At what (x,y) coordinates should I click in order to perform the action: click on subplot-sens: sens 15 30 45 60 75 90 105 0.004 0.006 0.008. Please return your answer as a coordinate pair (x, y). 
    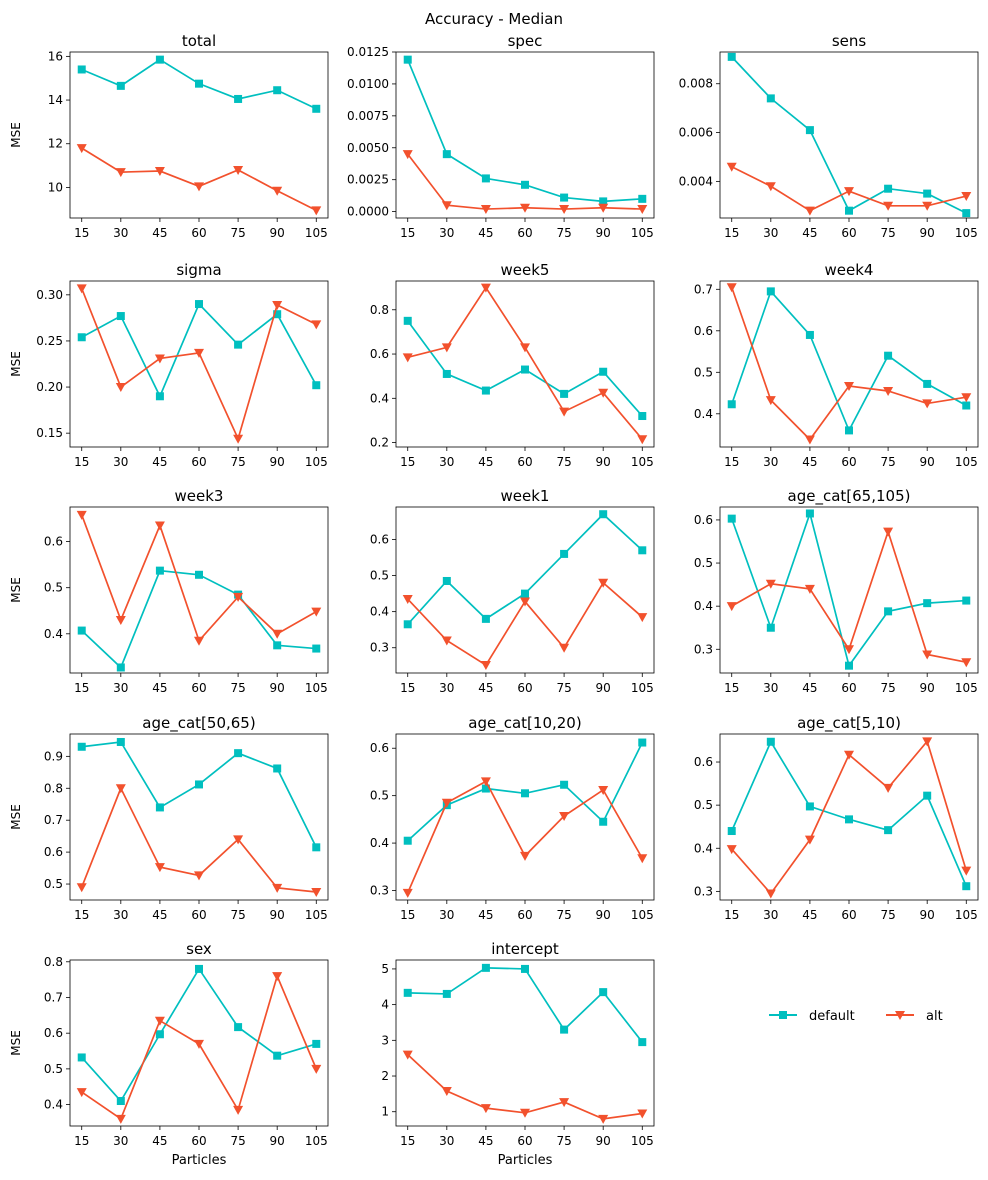
    Looking at the image, I should click on (829, 136).